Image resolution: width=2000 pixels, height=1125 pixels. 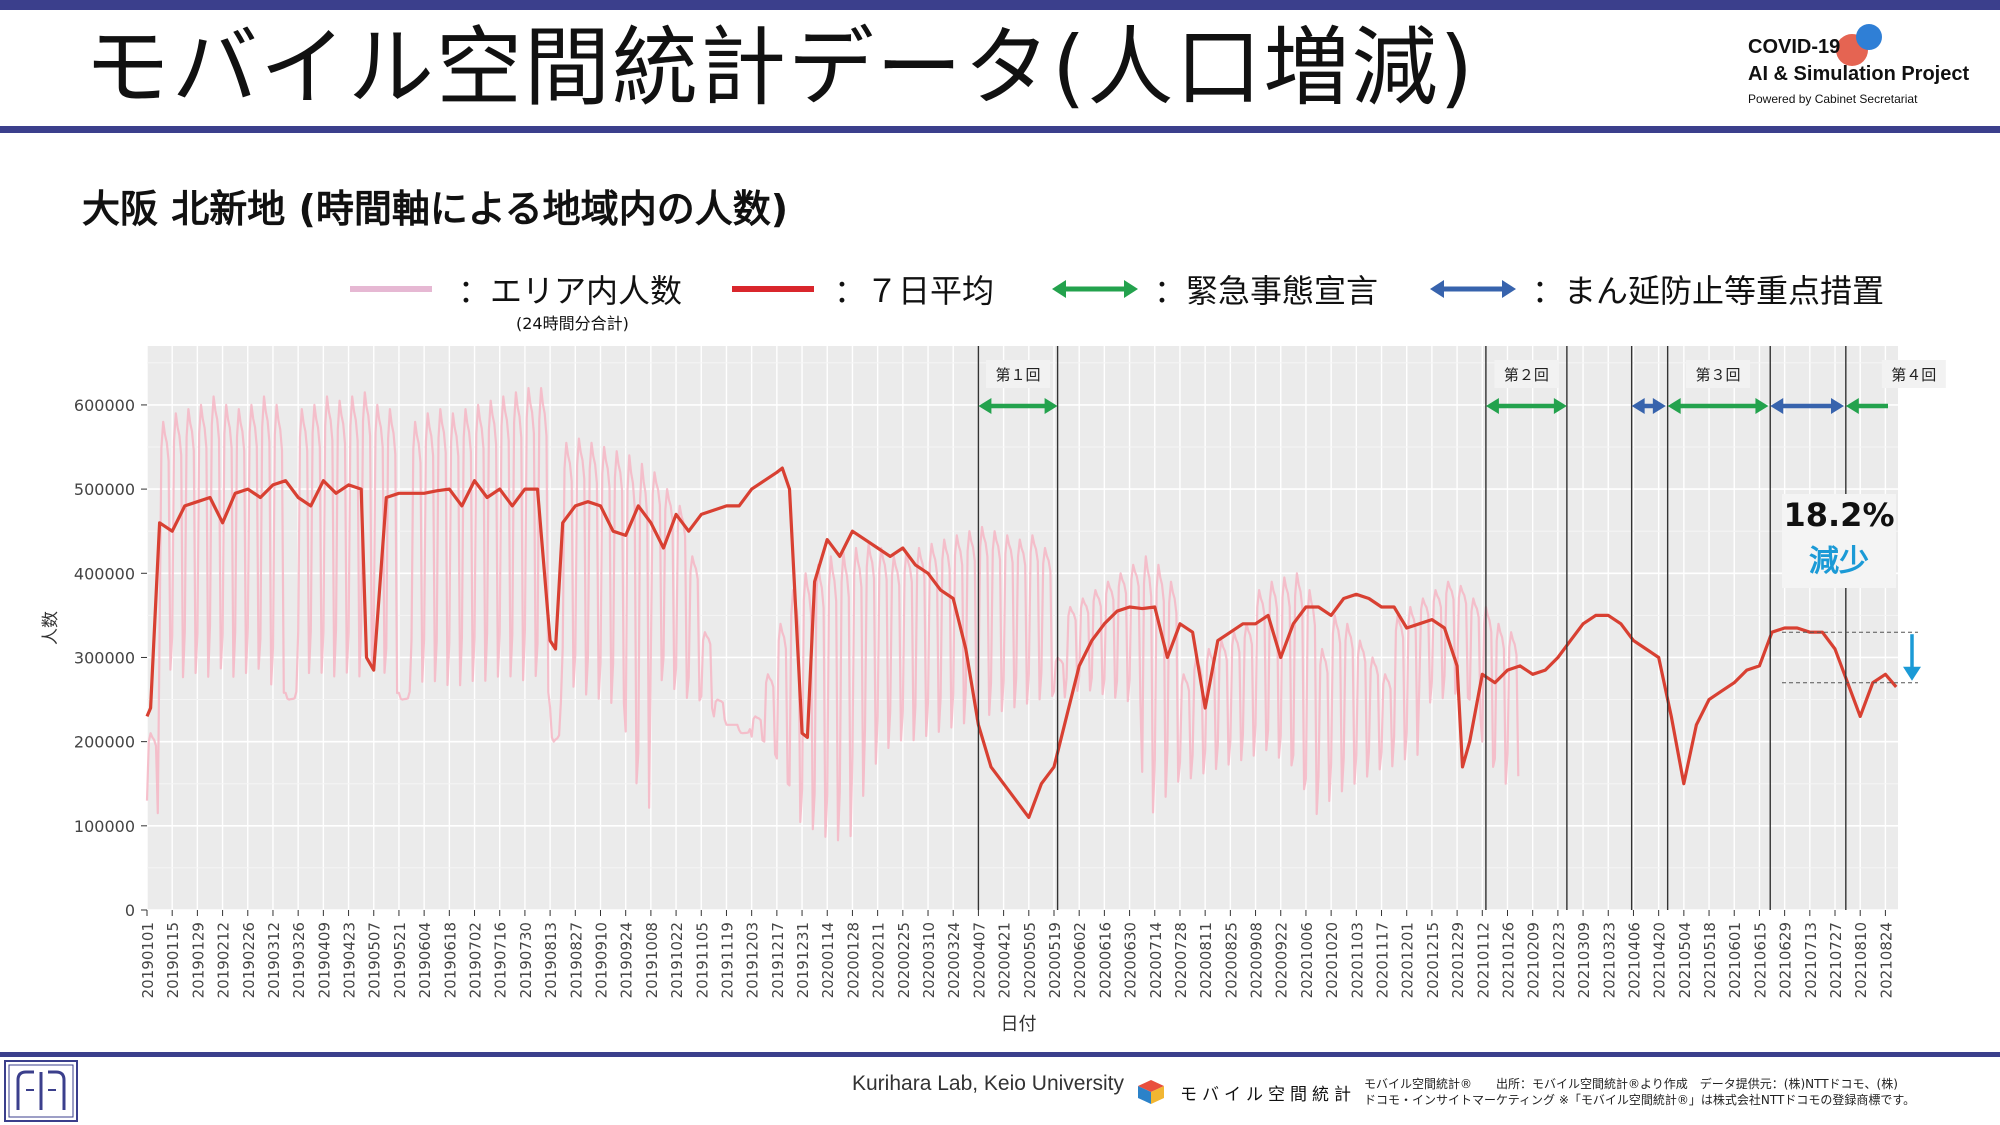 What do you see at coordinates (1839, 515) in the screenshot?
I see `drop-percent: 18.2%` at bounding box center [1839, 515].